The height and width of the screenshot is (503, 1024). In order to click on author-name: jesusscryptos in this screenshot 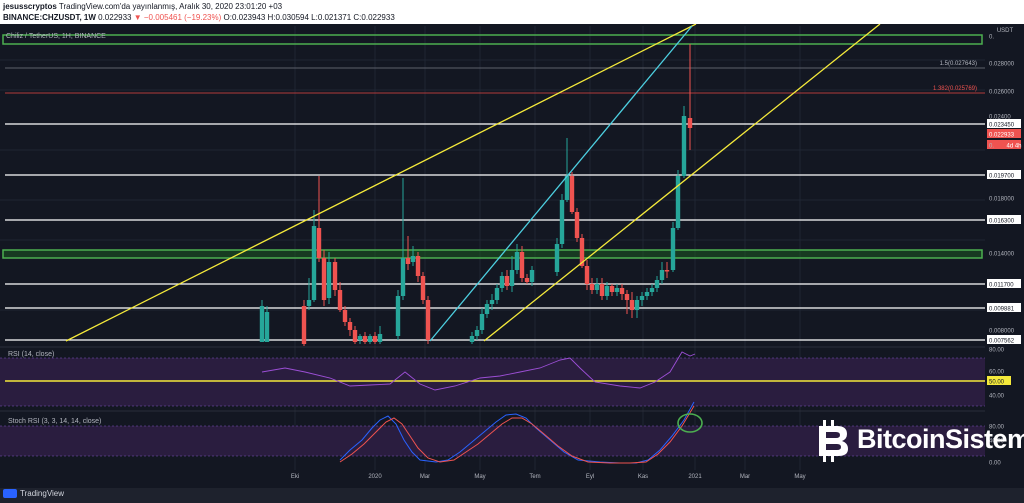, I will do `click(30, 6)`.